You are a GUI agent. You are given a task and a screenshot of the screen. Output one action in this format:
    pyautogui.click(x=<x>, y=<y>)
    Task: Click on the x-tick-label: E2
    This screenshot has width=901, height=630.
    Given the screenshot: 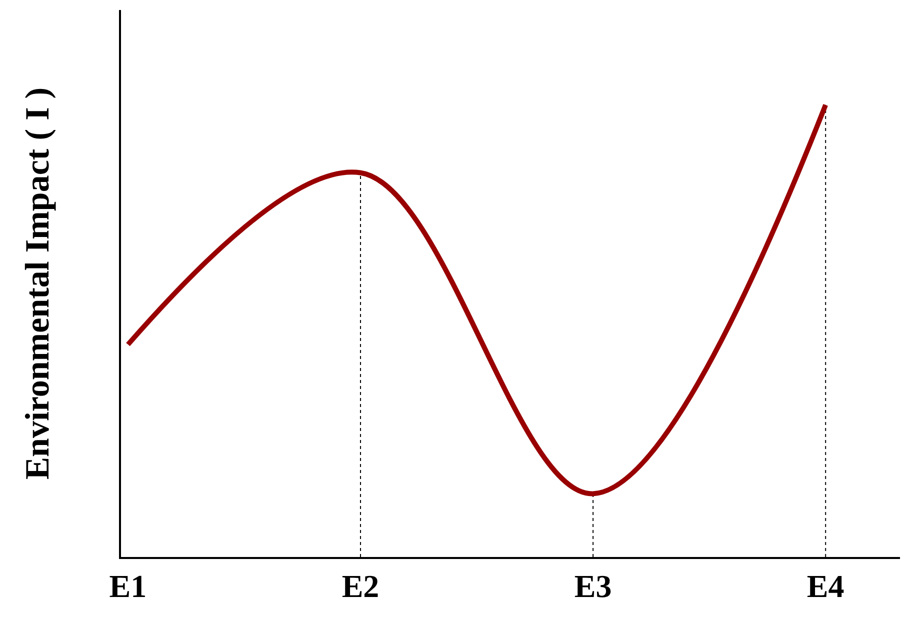 What is the action you would take?
    pyautogui.click(x=361, y=586)
    